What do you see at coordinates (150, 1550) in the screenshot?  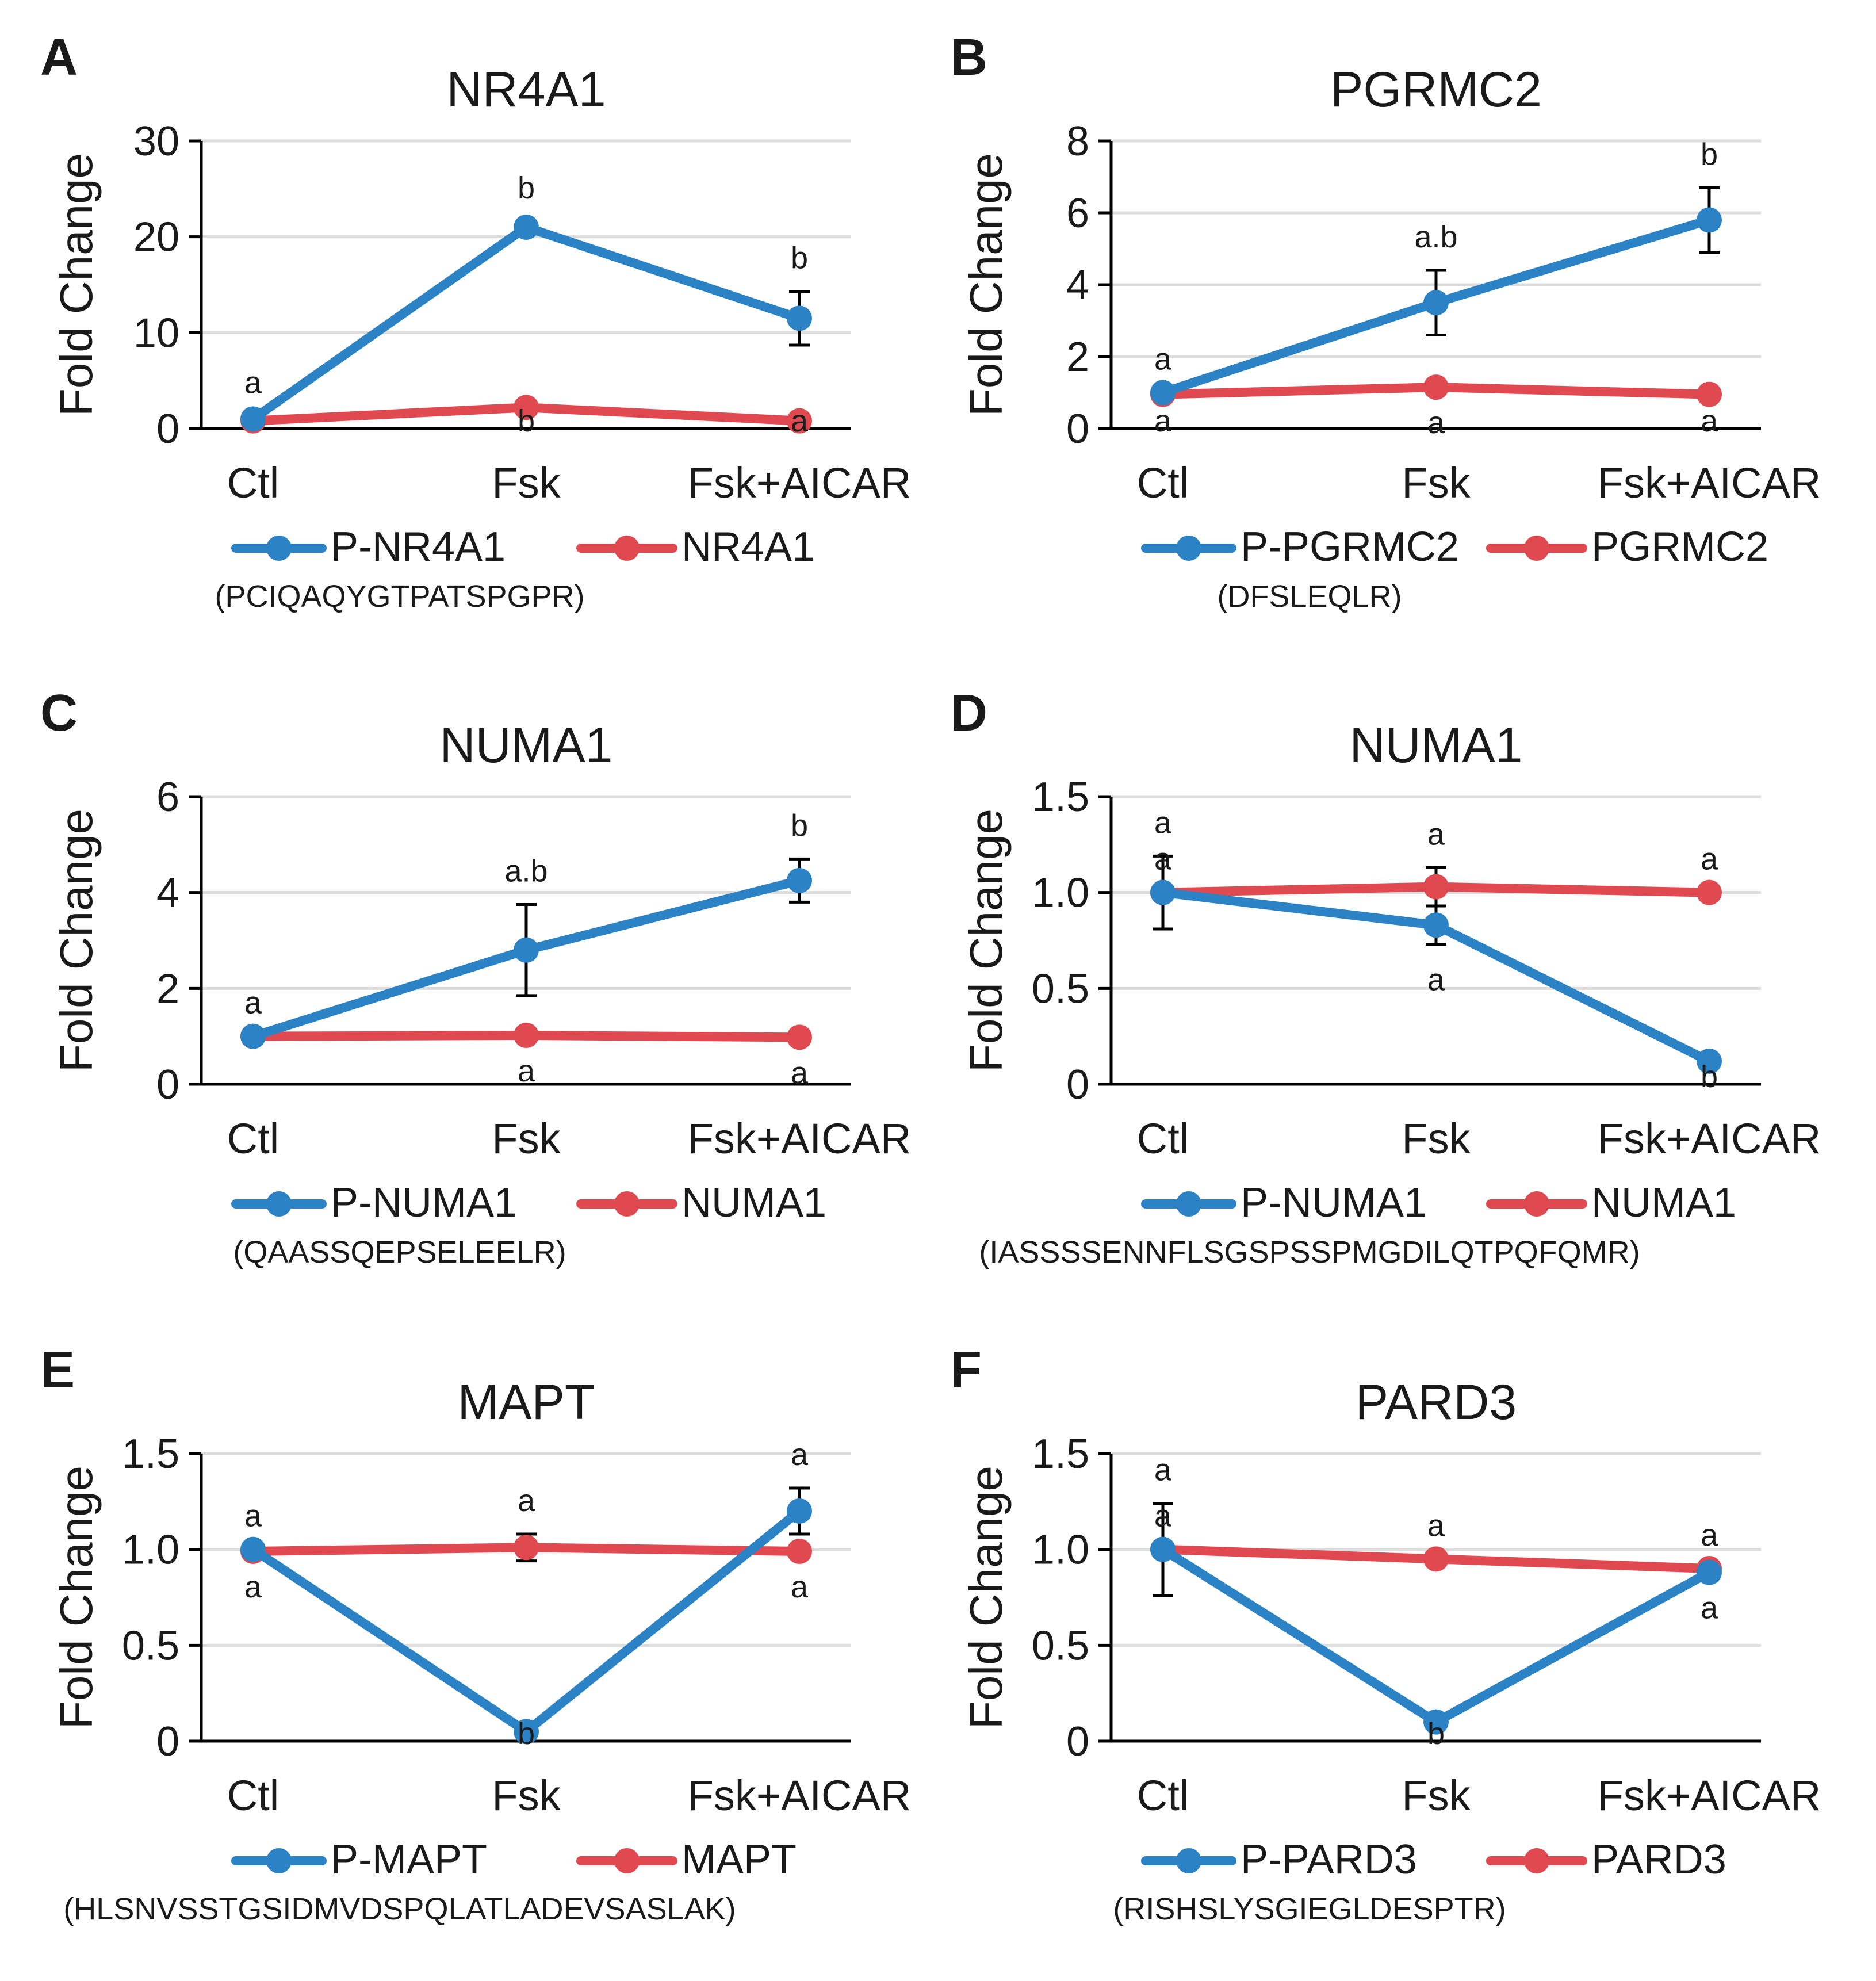 I see `y-tick-label: 1.0` at bounding box center [150, 1550].